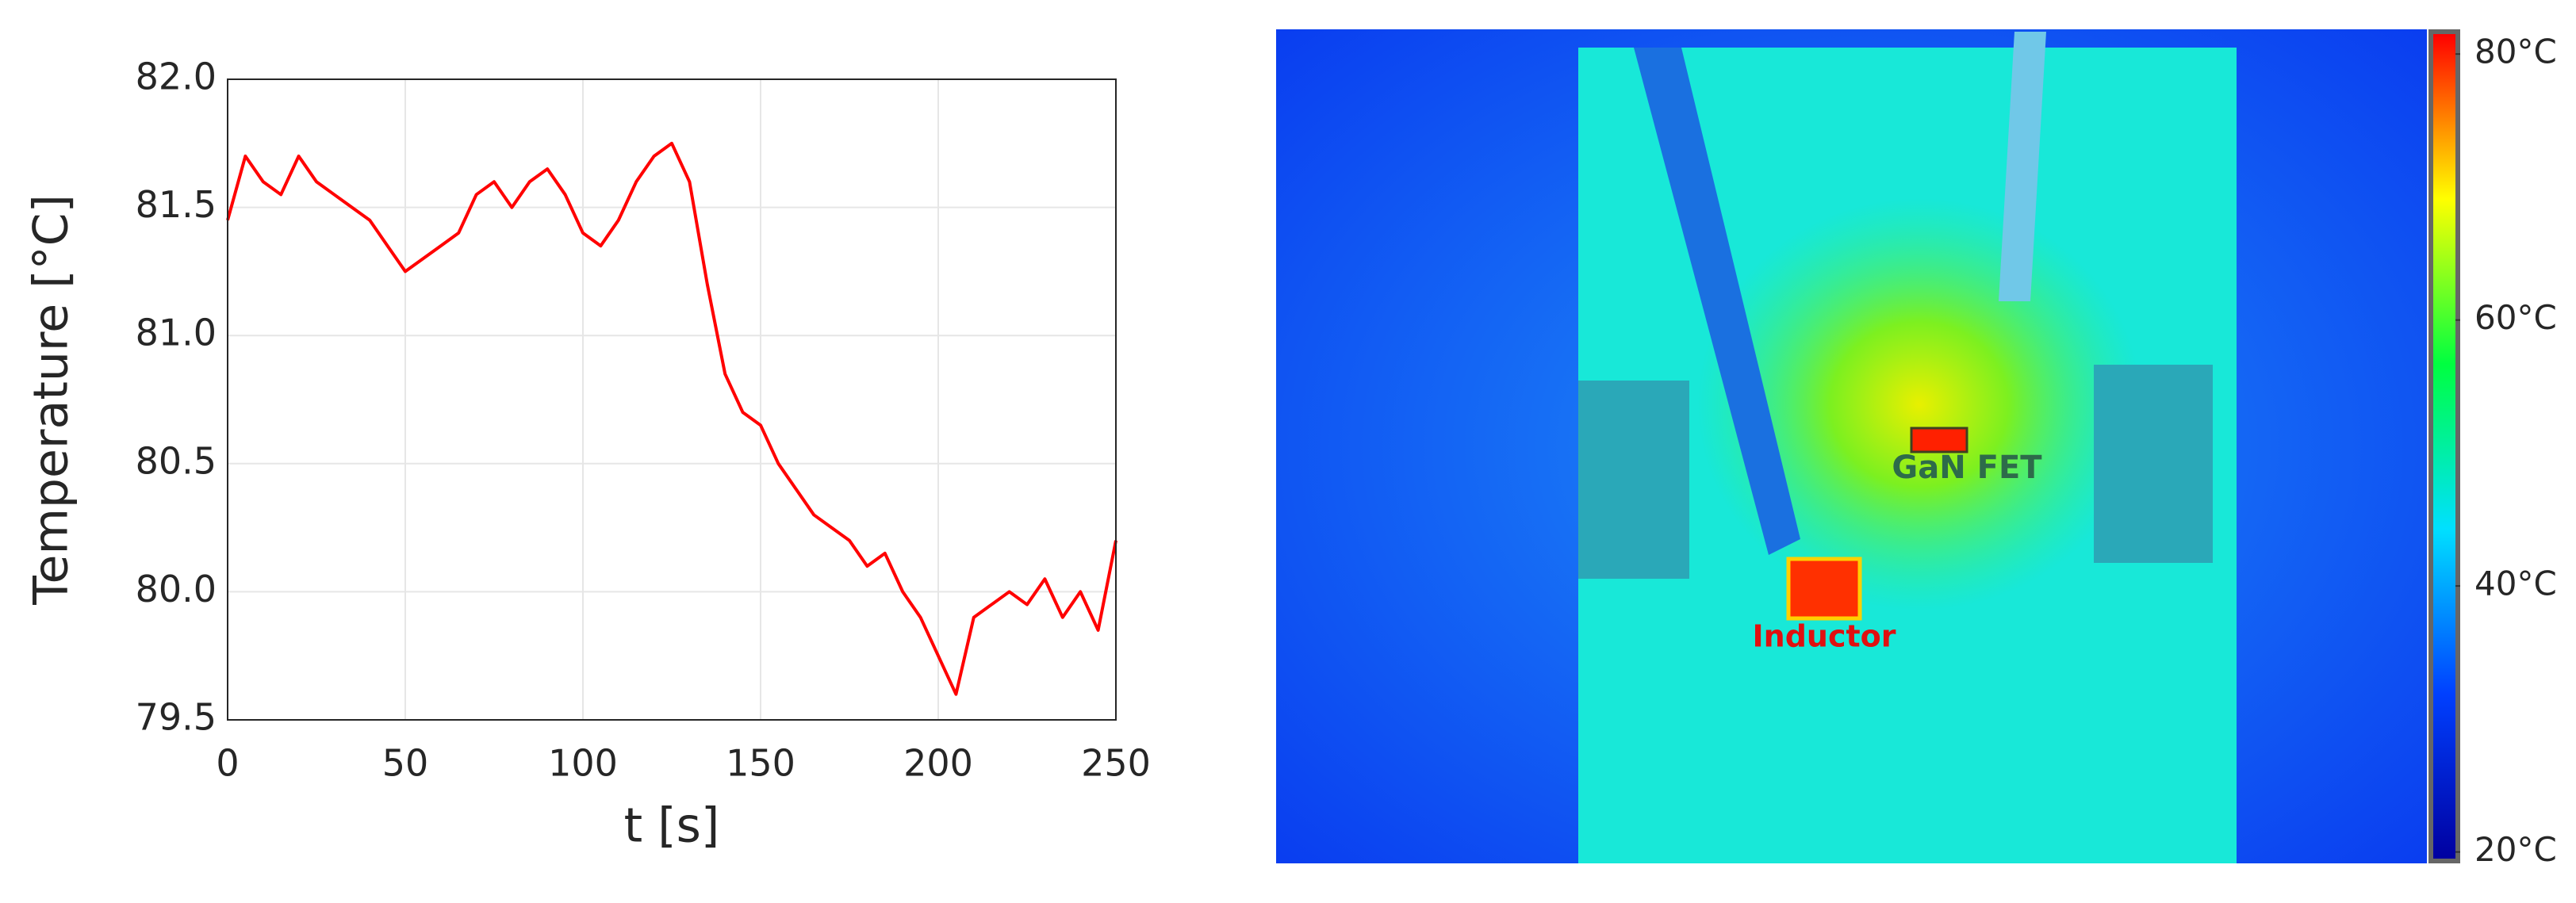 This screenshot has width=2576, height=903. Describe the element at coordinates (2515, 583) in the screenshot. I see `colorbar-tick-label: 40°C` at that location.